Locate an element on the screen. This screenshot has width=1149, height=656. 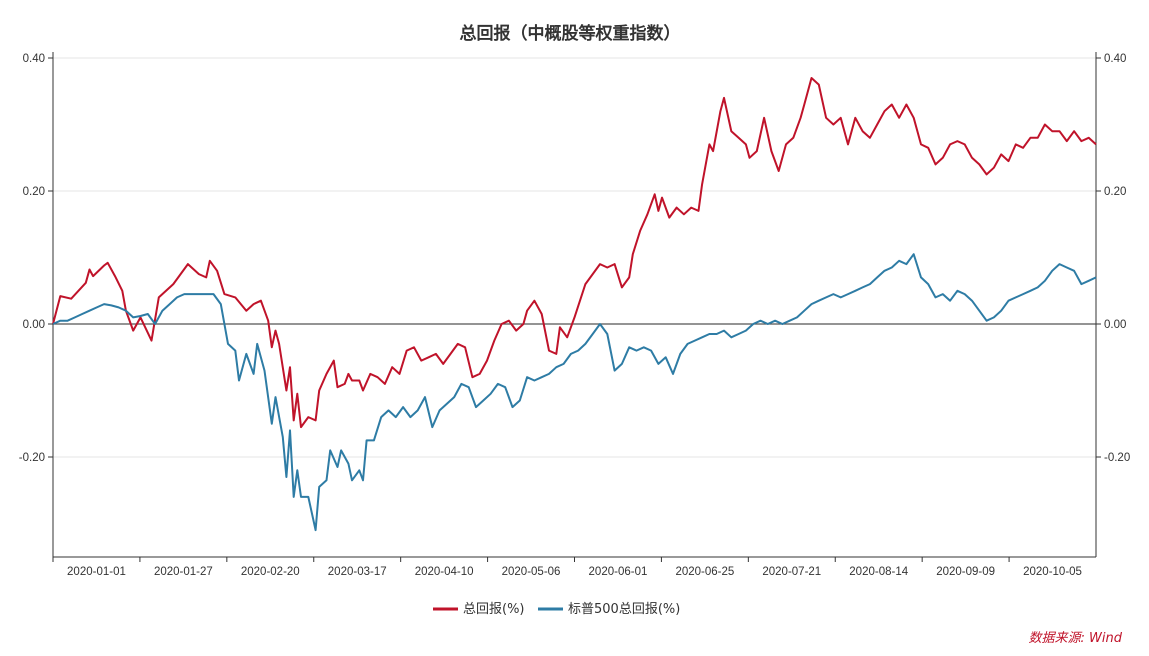
x-tick-label: 2020-04-10 is located at coordinates (444, 572).